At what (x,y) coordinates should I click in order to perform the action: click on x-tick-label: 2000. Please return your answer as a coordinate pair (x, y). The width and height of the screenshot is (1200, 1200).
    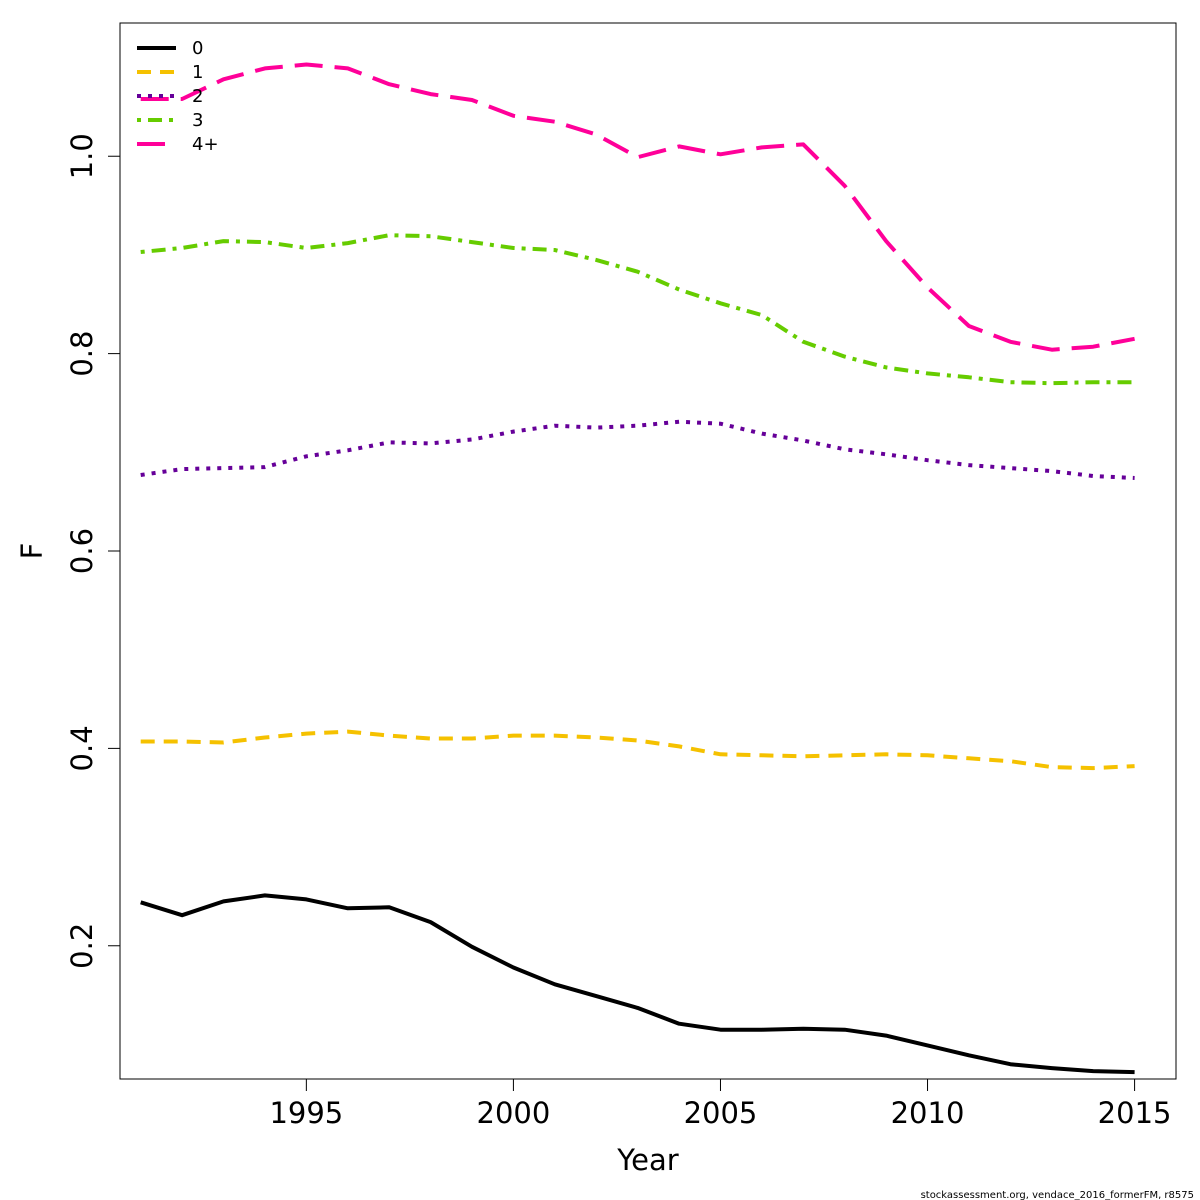
    Looking at the image, I should click on (514, 1113).